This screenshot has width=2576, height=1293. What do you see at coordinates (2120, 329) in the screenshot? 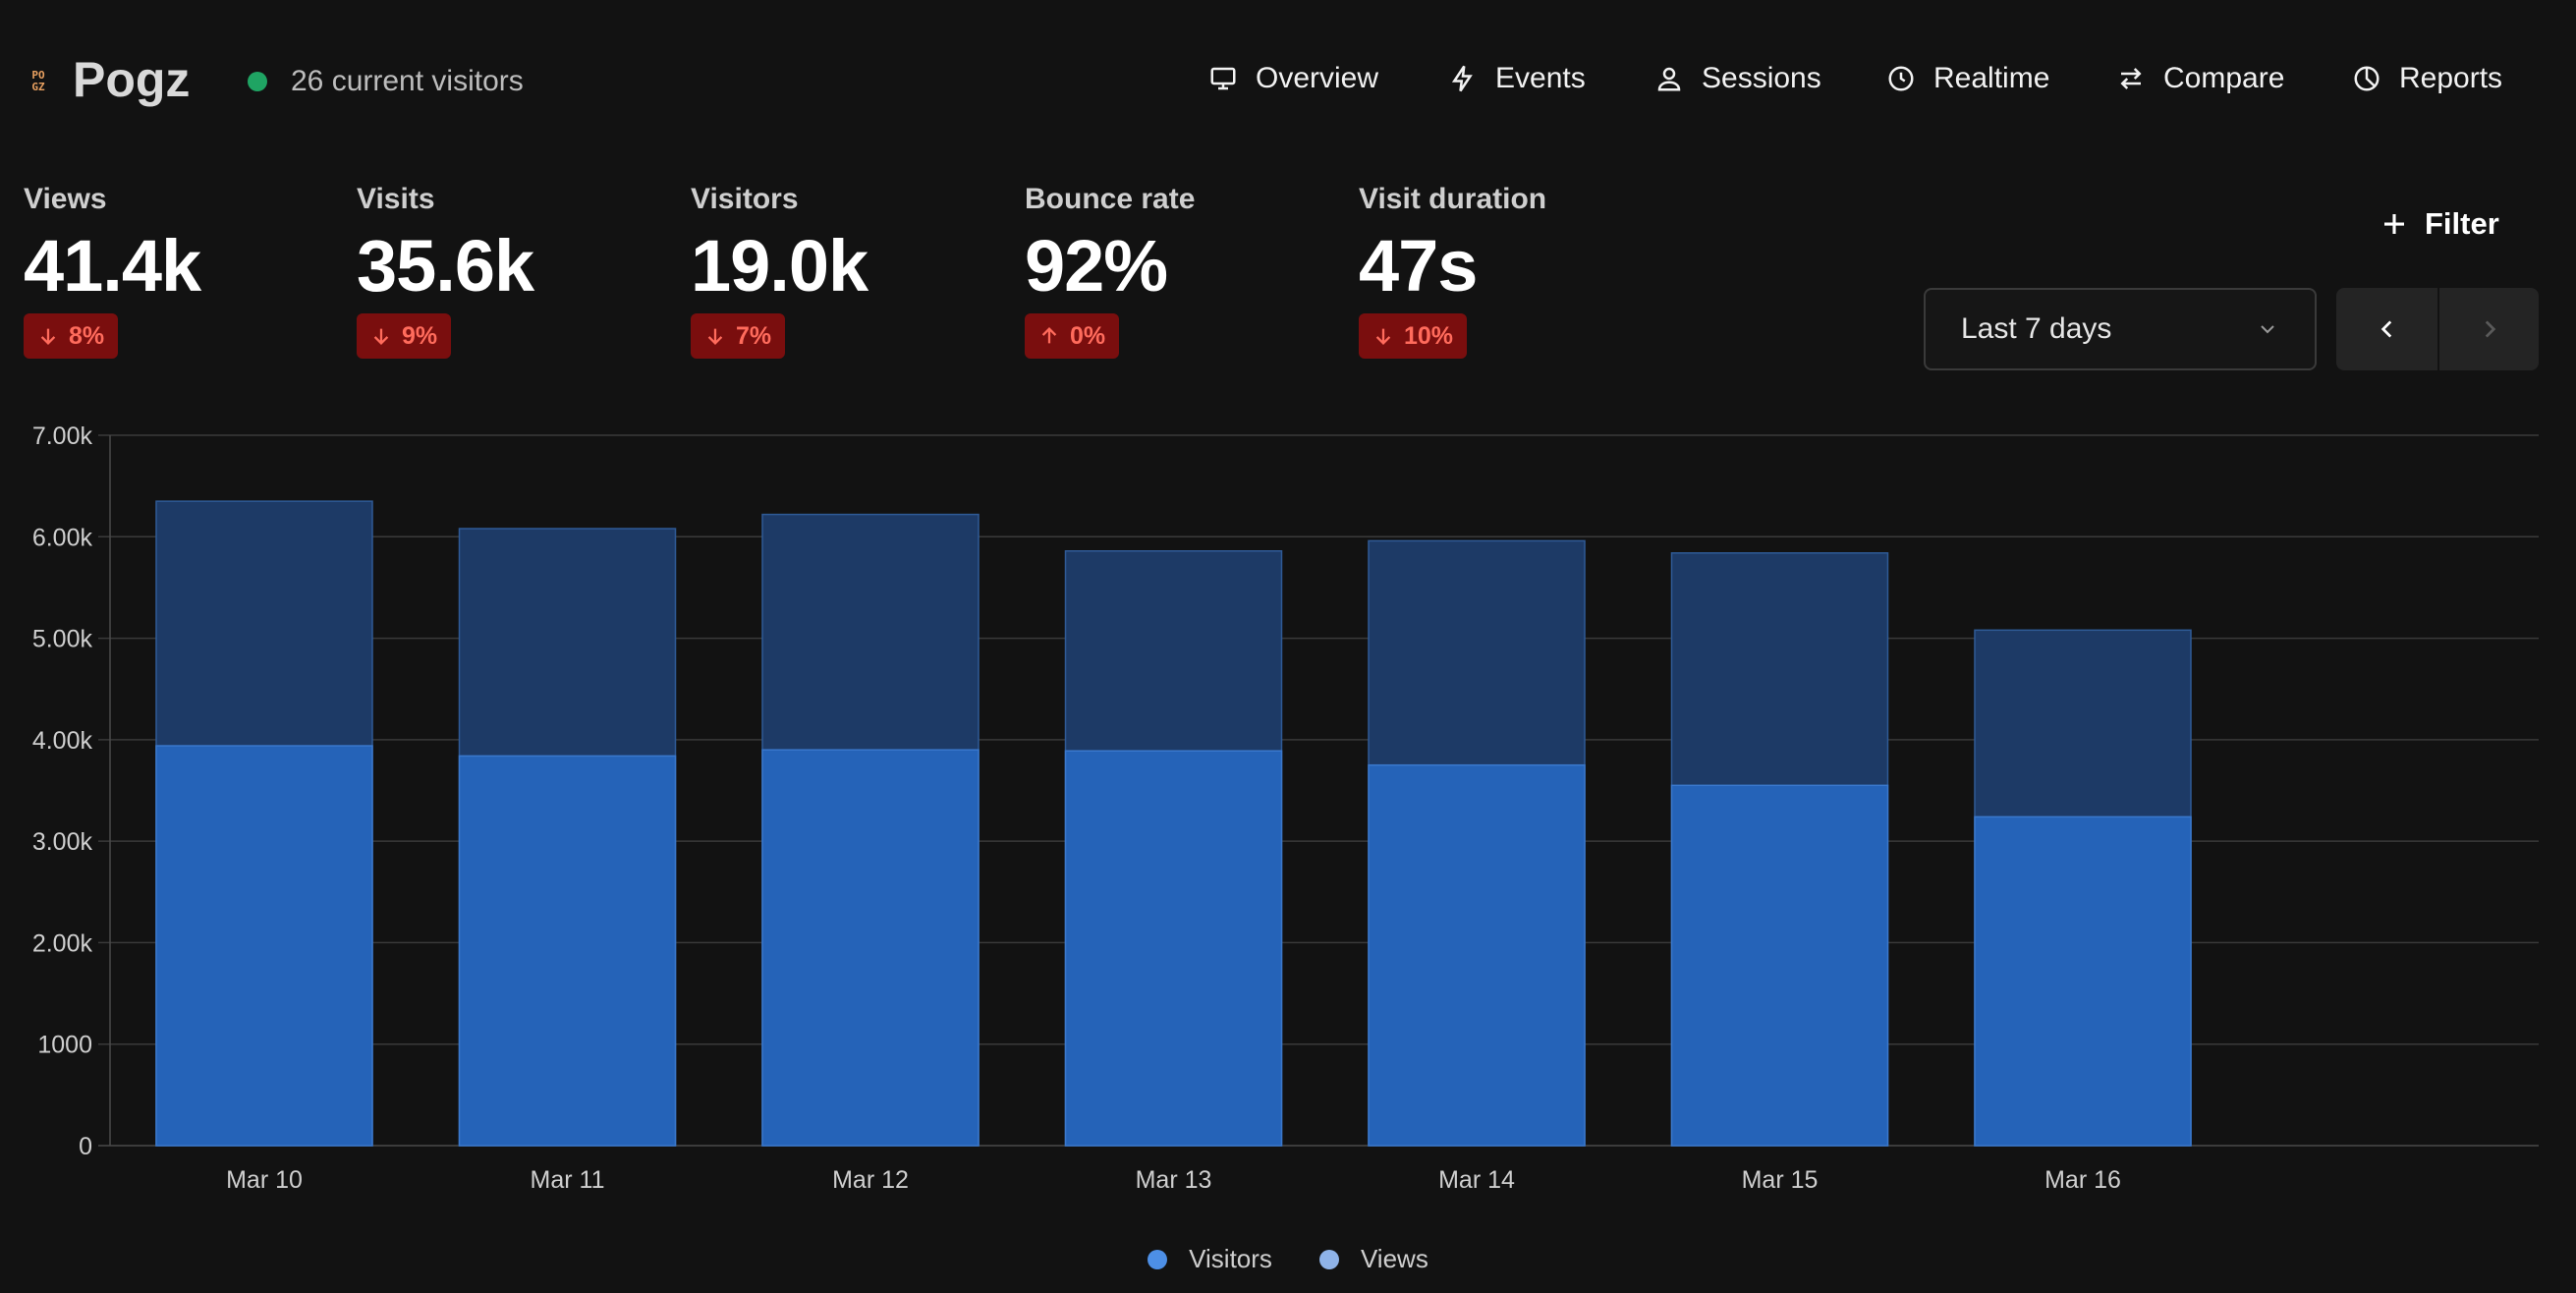
I see `date-range-select: Last 7 days` at bounding box center [2120, 329].